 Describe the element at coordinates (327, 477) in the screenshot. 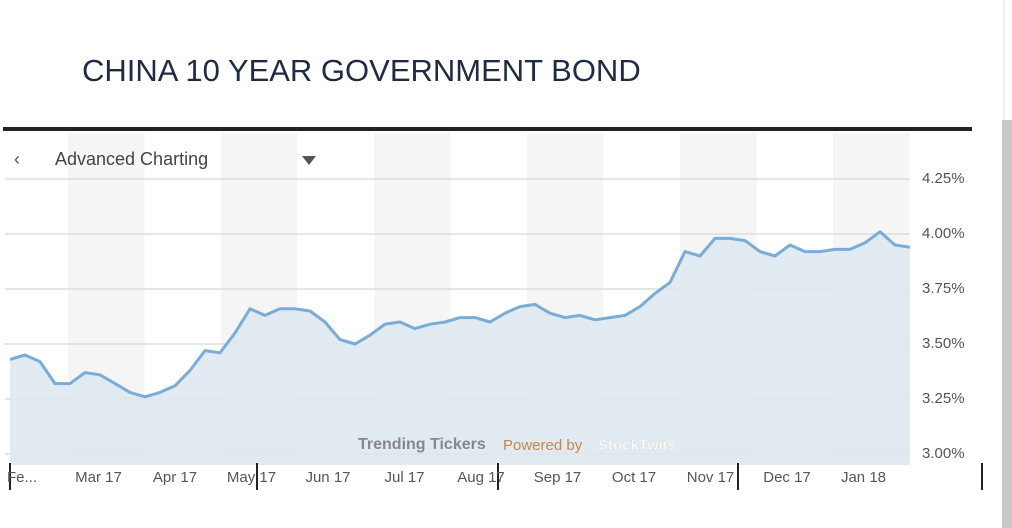

I see `x-tick-label: Jun 17` at that location.